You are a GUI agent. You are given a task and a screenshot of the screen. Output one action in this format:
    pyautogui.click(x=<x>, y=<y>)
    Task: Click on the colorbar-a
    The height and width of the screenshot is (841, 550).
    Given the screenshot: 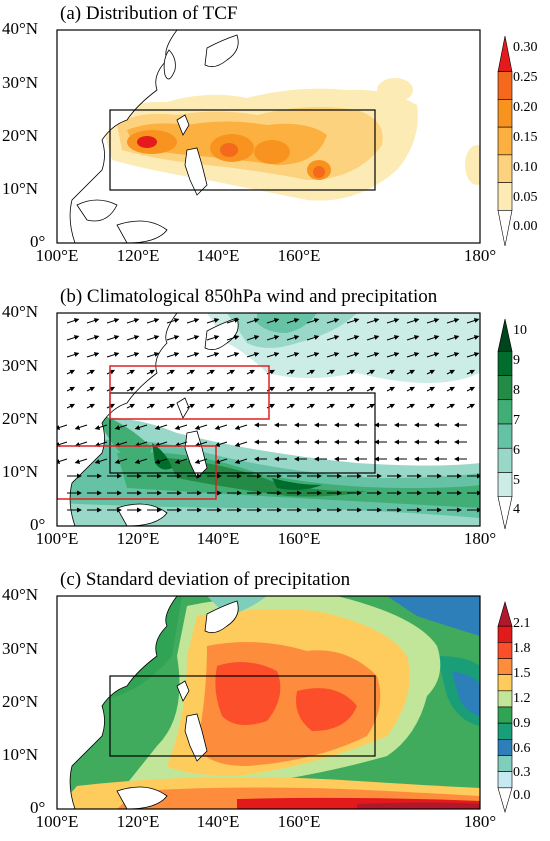 What is the action you would take?
    pyautogui.click(x=505, y=141)
    